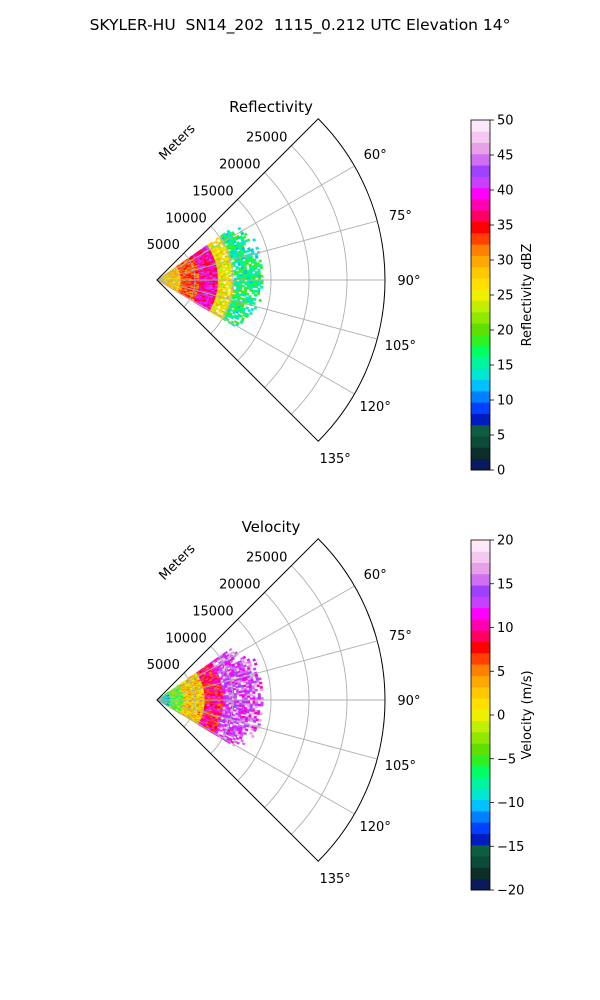 The width and height of the screenshot is (600, 1000). I want to click on colorbar-label: Reflectivity dBZ, so click(527, 295).